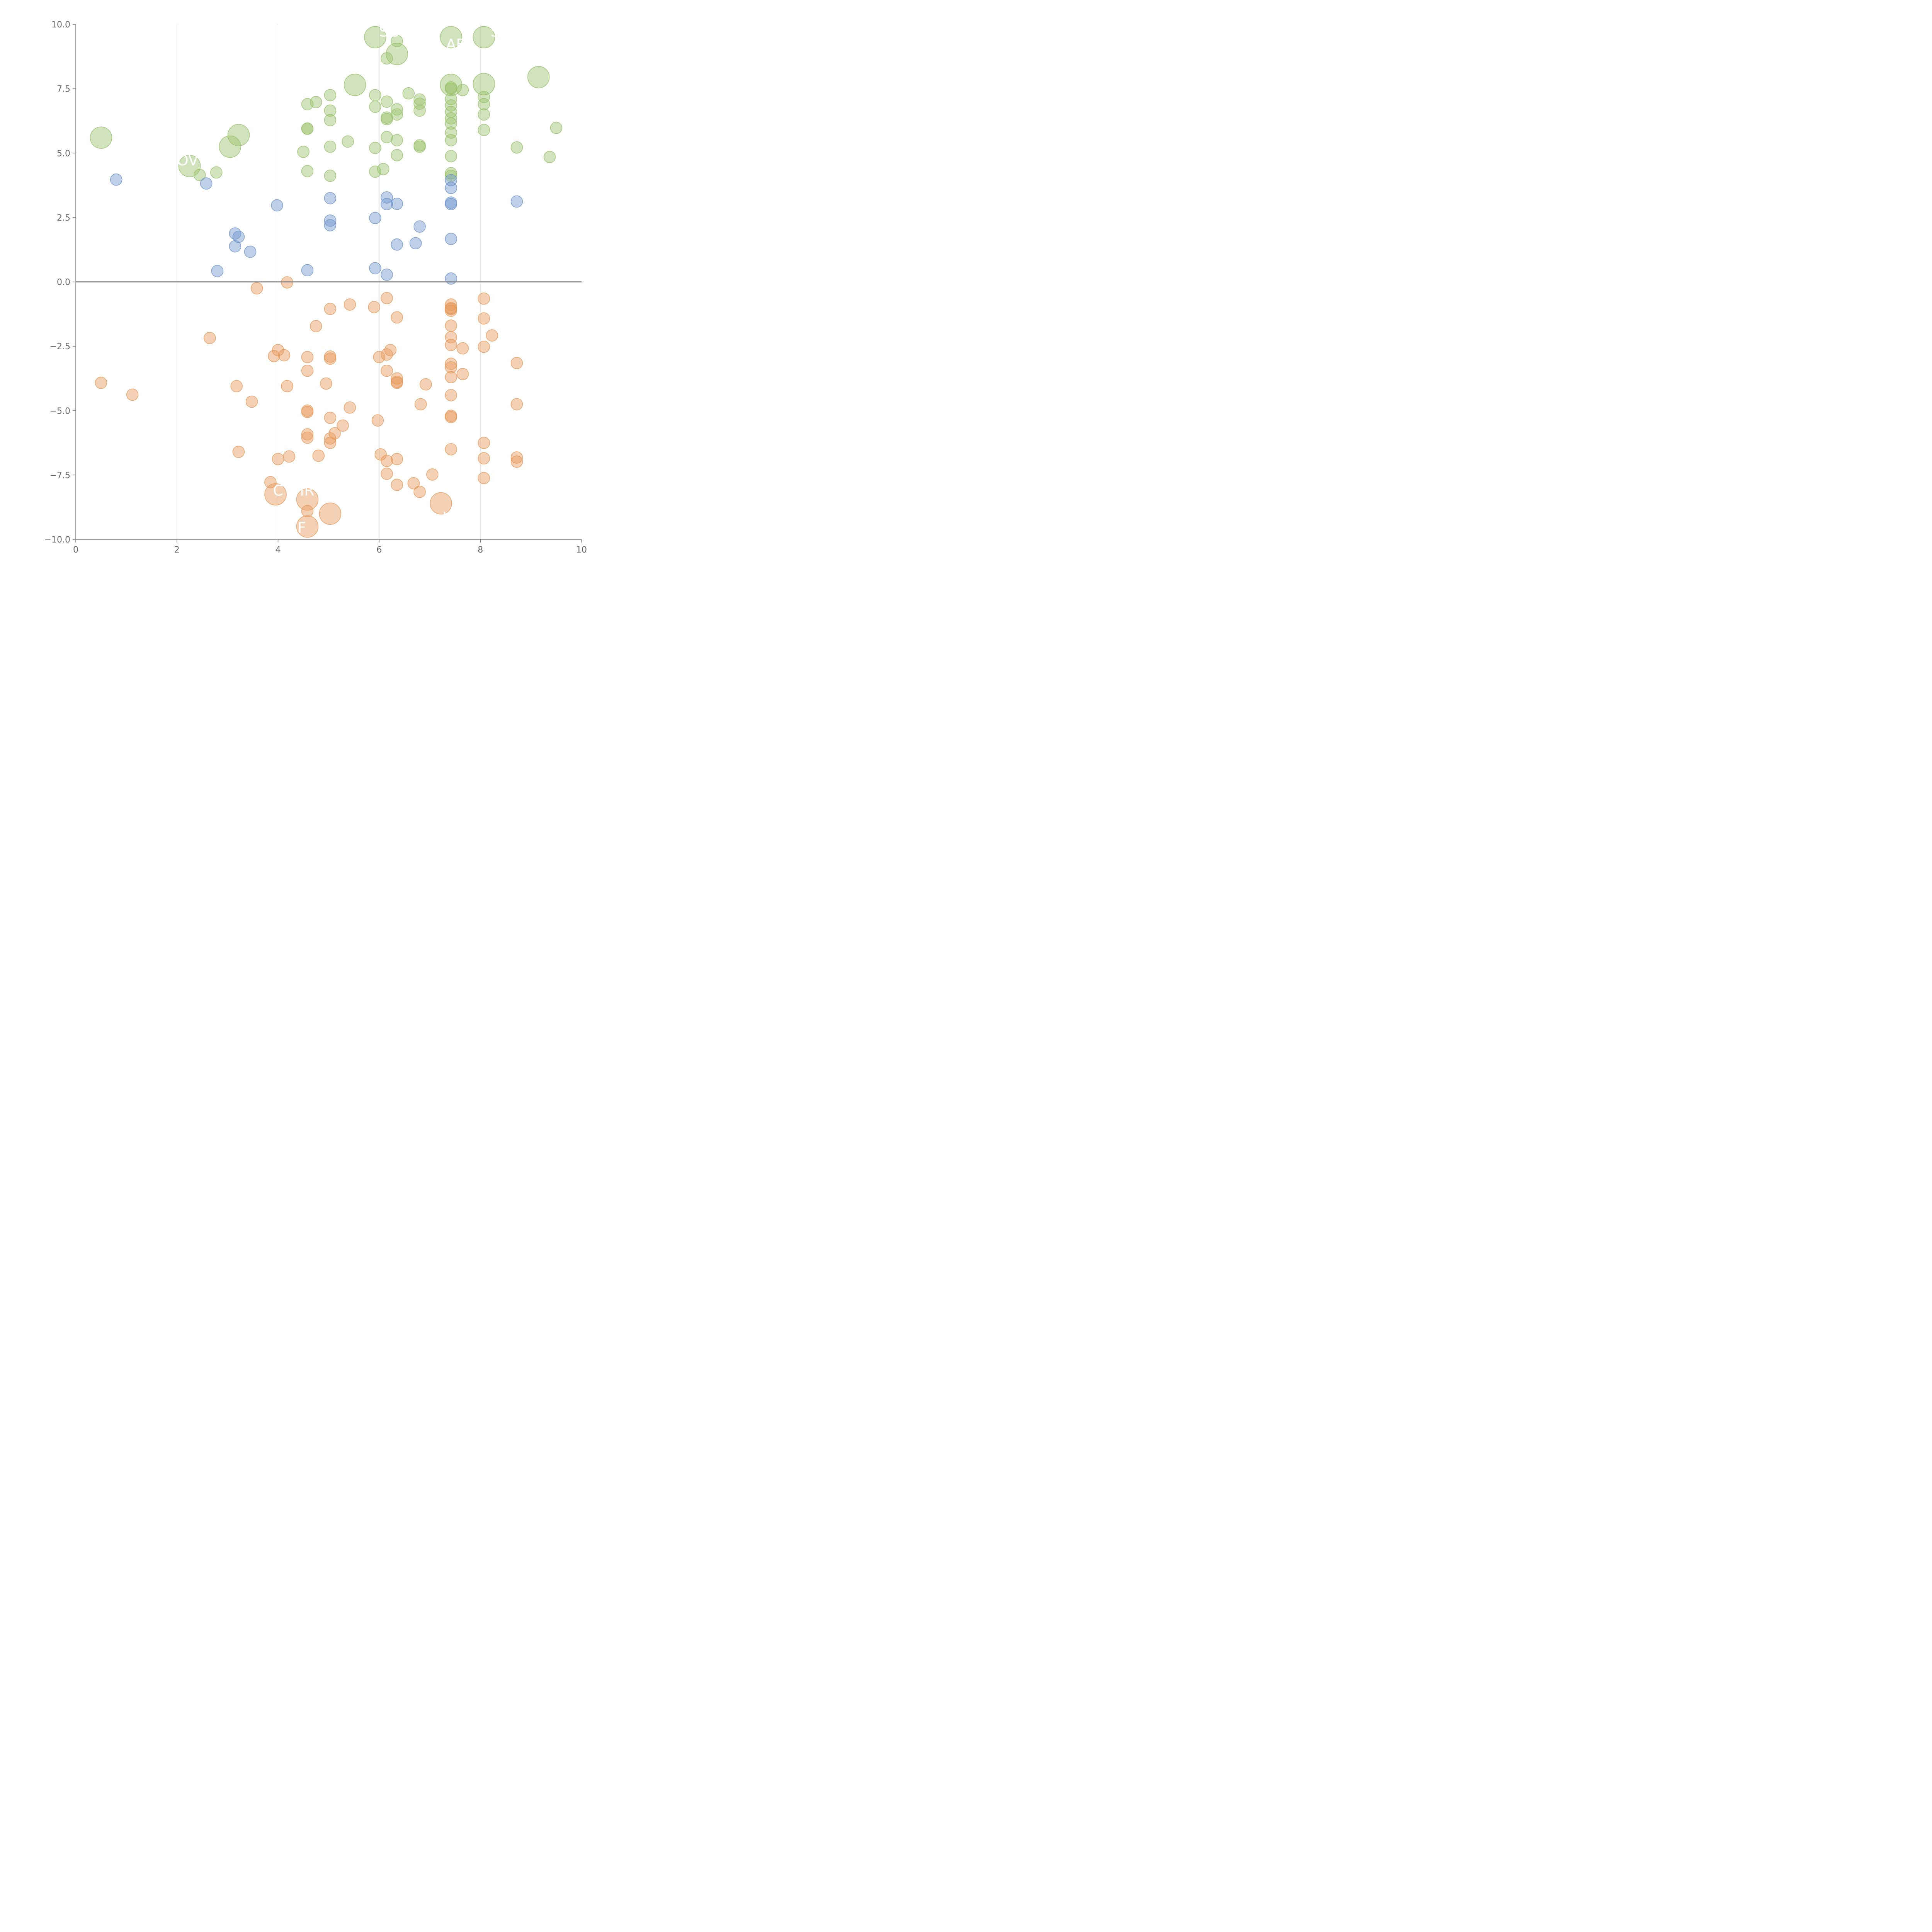  Describe the element at coordinates (300, 528) in the screenshot. I see `point-label: IF` at that location.